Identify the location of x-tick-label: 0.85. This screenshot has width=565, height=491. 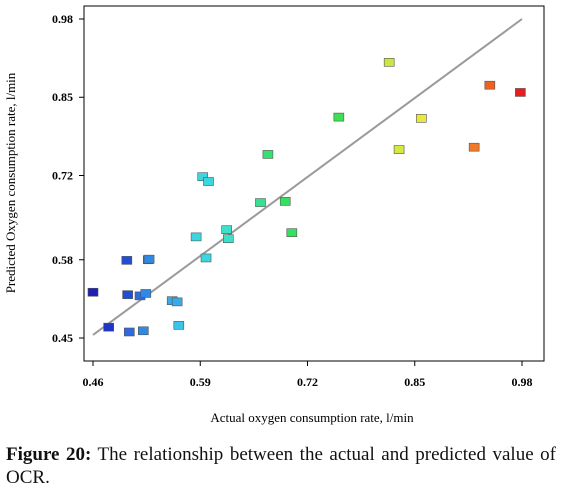
(414, 382).